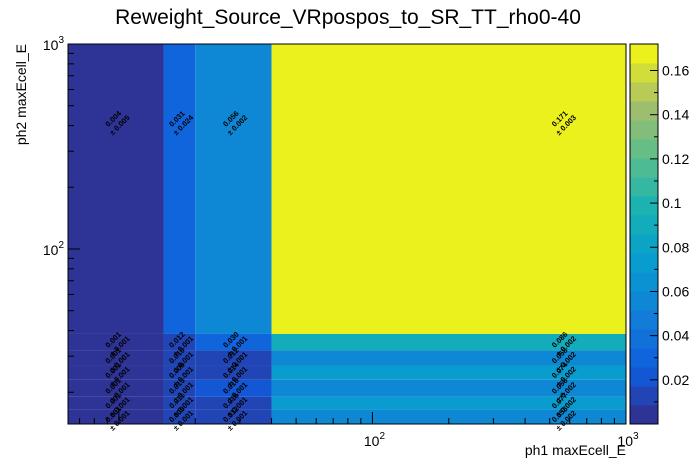 The image size is (696, 472). I want to click on colorbar-frame, so click(644, 234).